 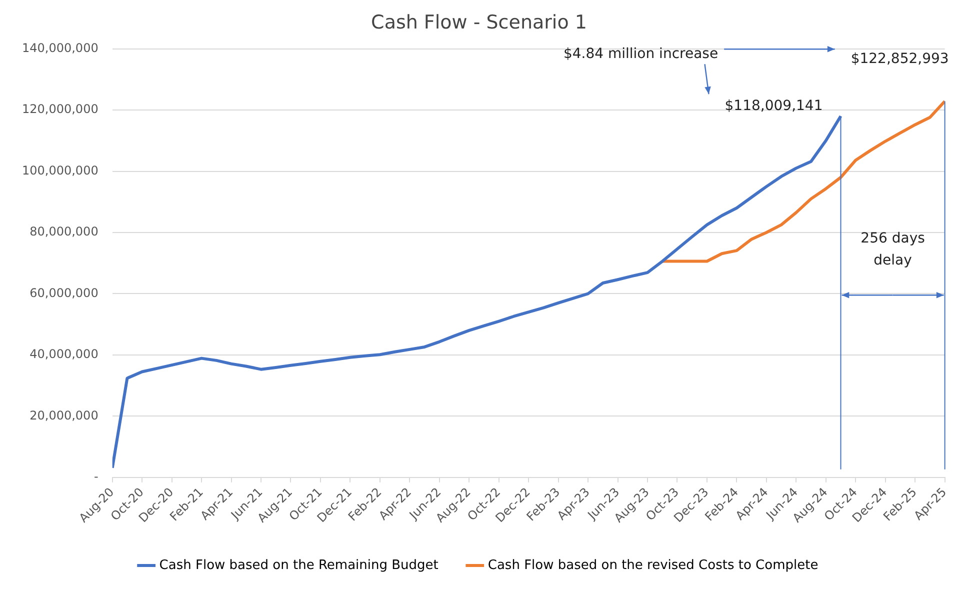 What do you see at coordinates (64, 415) in the screenshot?
I see `y-tick-label: 20,000,000` at bounding box center [64, 415].